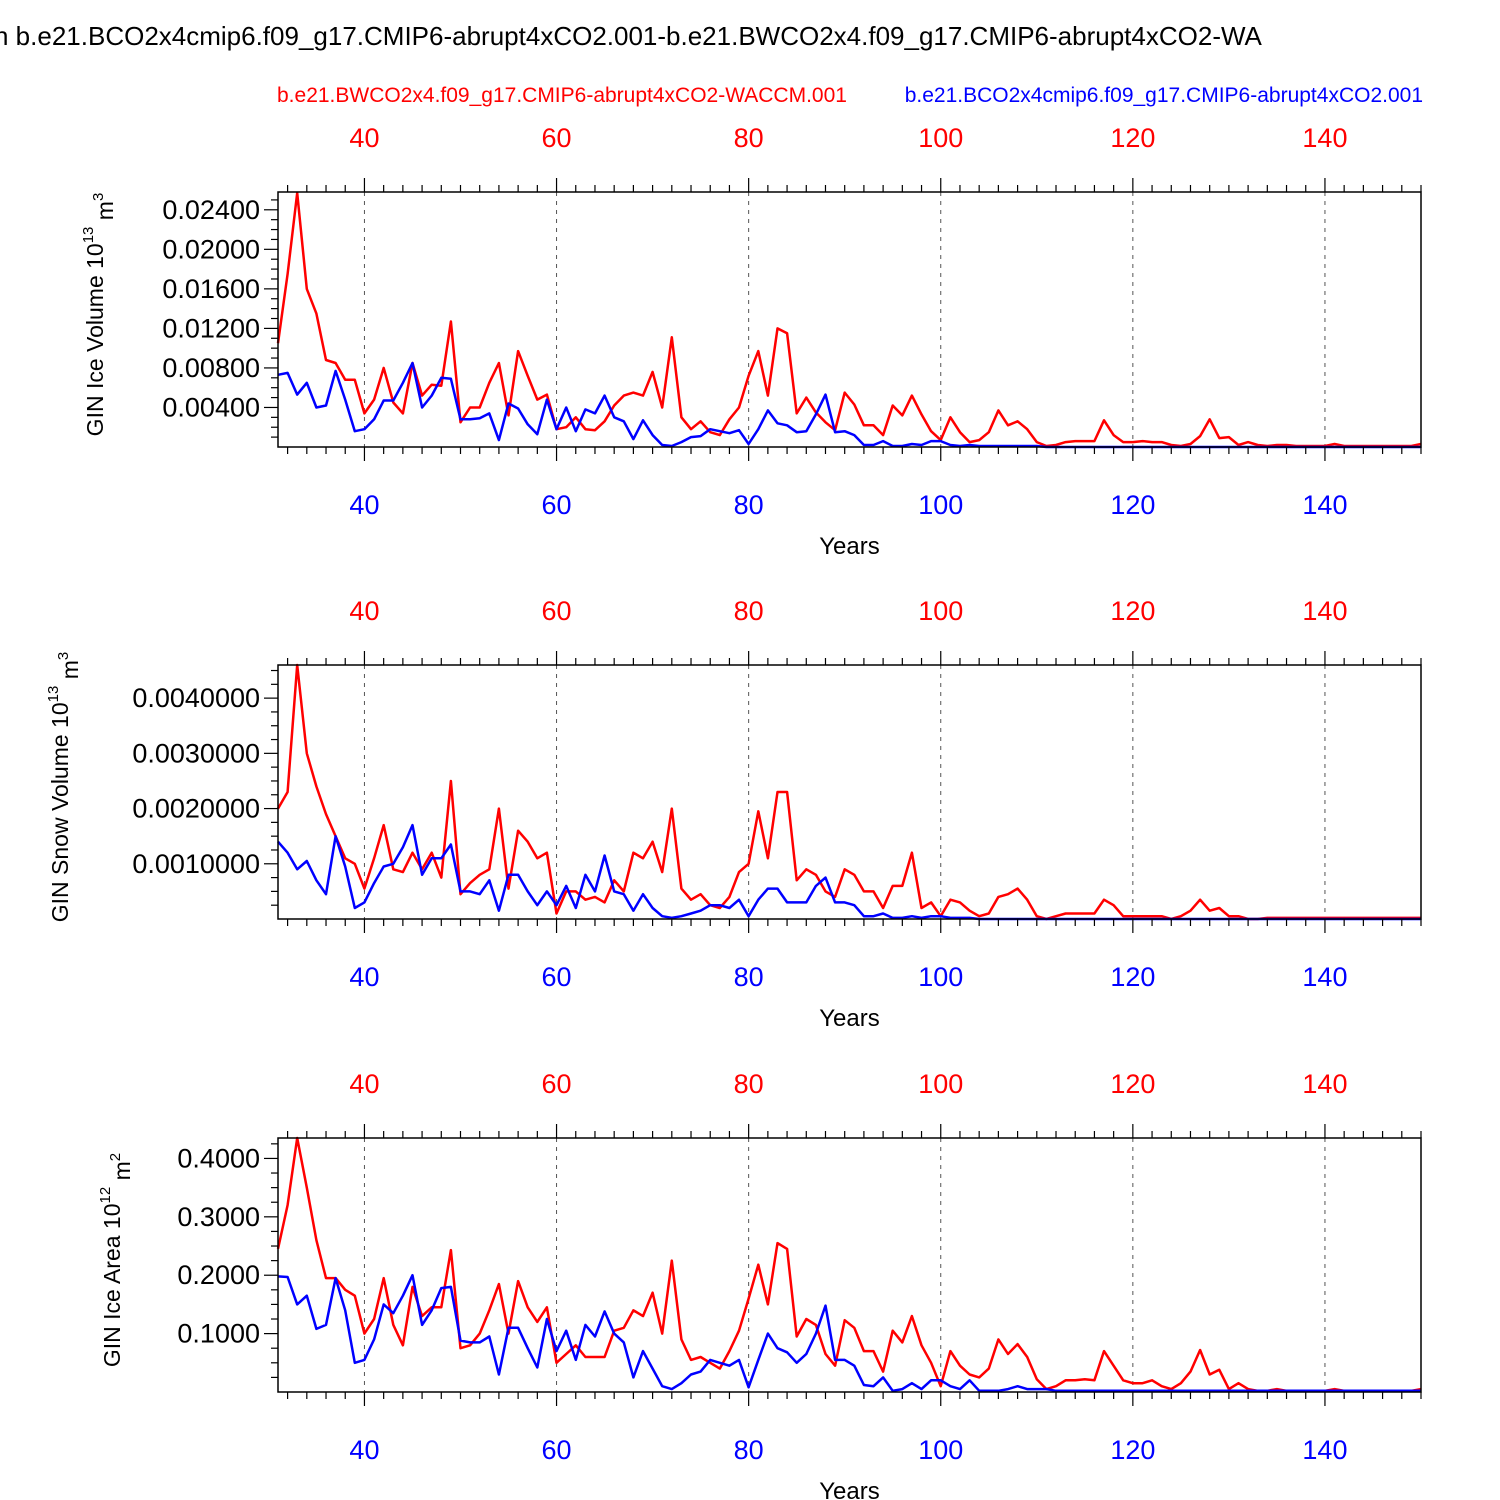 The height and width of the screenshot is (1500, 1500). I want to click on y-axis-title-part: 12, so click(105, 1195).